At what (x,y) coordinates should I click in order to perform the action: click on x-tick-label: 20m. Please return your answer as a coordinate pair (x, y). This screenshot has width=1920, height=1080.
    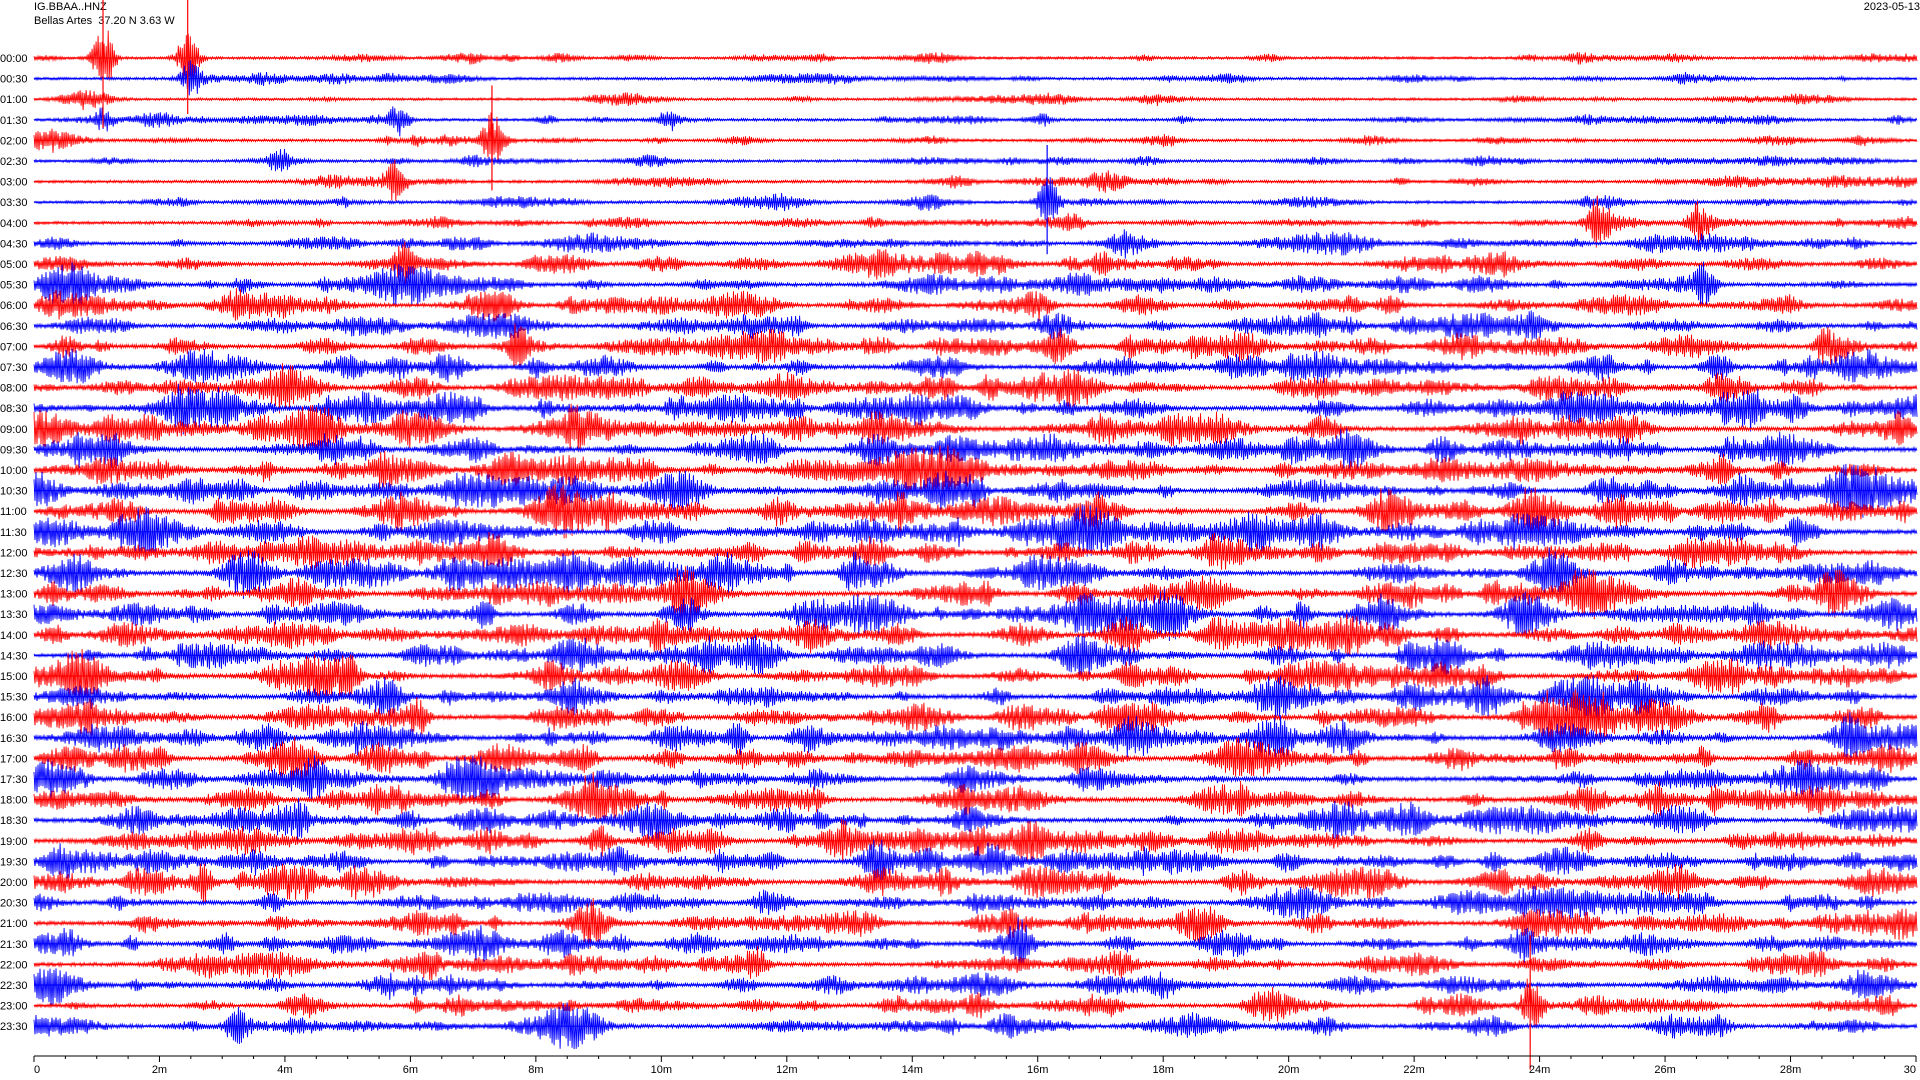
    Looking at the image, I should click on (1288, 1070).